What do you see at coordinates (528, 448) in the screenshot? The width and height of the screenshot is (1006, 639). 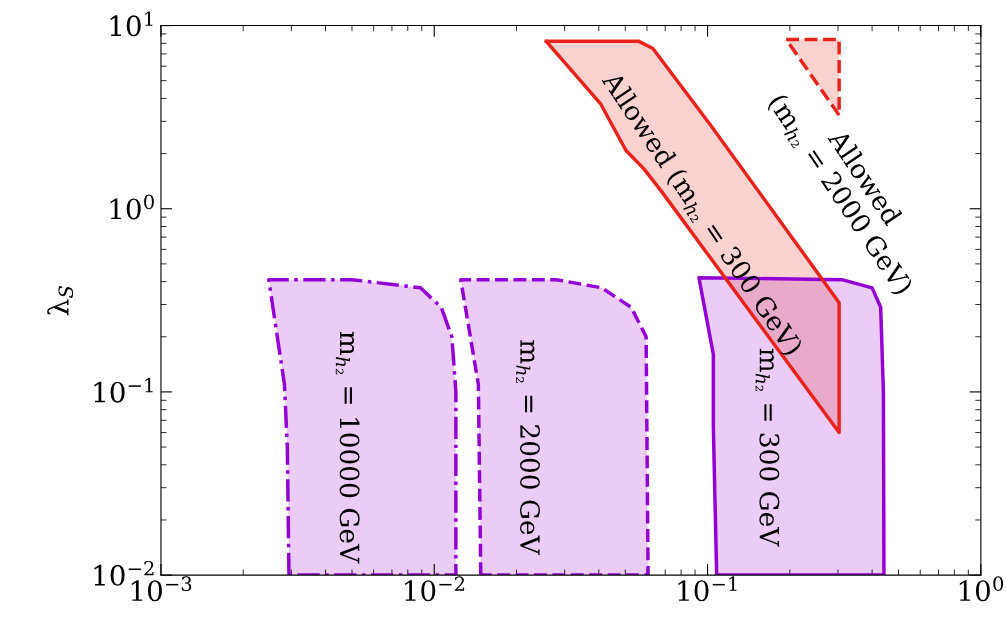 I see `annotation: m$_{h₂}$ = 2000 GeV` at bounding box center [528, 448].